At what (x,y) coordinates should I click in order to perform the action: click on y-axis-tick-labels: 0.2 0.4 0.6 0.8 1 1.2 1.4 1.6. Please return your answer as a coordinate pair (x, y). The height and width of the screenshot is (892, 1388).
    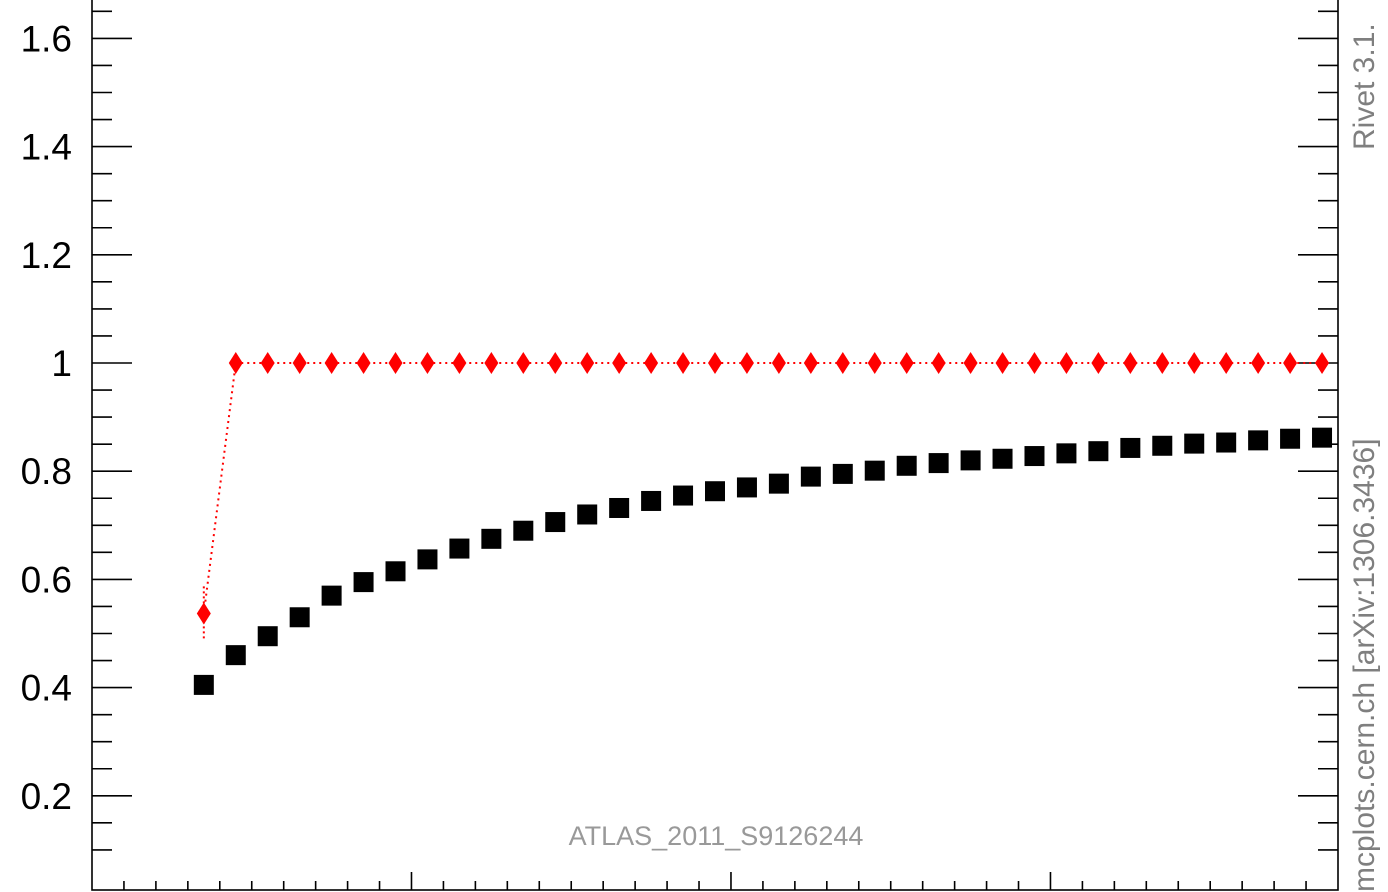
    Looking at the image, I should click on (46, 417).